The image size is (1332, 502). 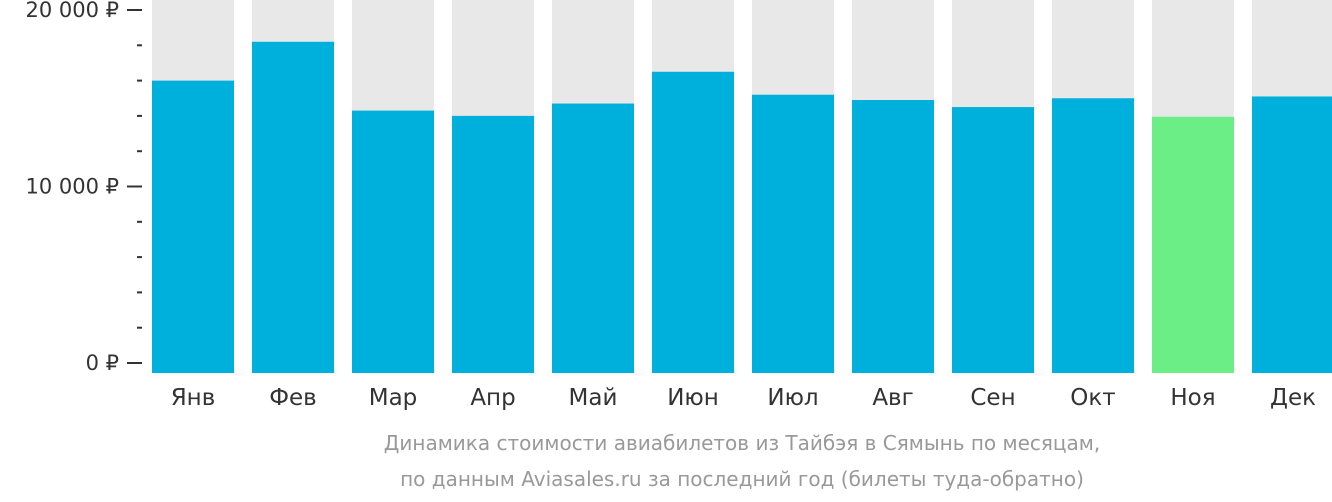 What do you see at coordinates (743, 398) in the screenshot?
I see `x-axis-labels: Янв Фев Мар Апр Май Июн Июл Авг Сен Окт Ноя Дек` at bounding box center [743, 398].